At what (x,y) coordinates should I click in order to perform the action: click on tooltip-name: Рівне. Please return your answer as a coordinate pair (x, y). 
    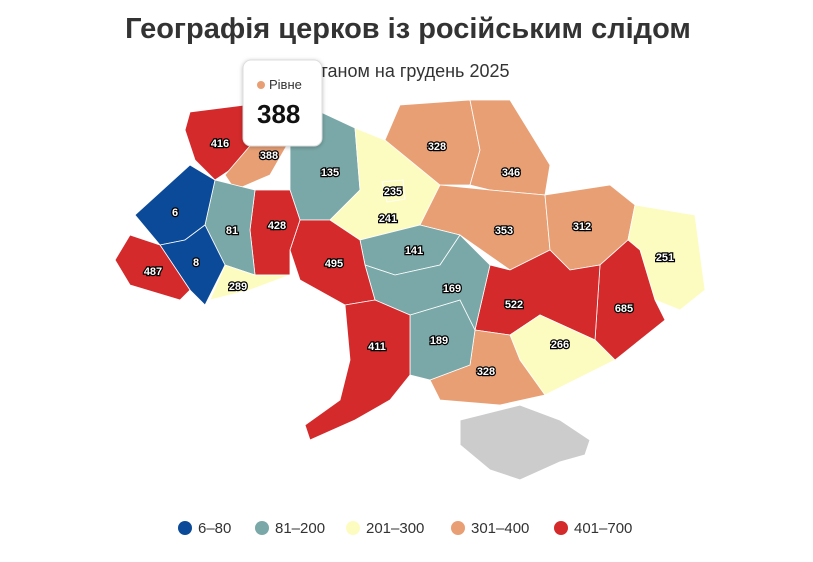
    Looking at the image, I should click on (285, 84).